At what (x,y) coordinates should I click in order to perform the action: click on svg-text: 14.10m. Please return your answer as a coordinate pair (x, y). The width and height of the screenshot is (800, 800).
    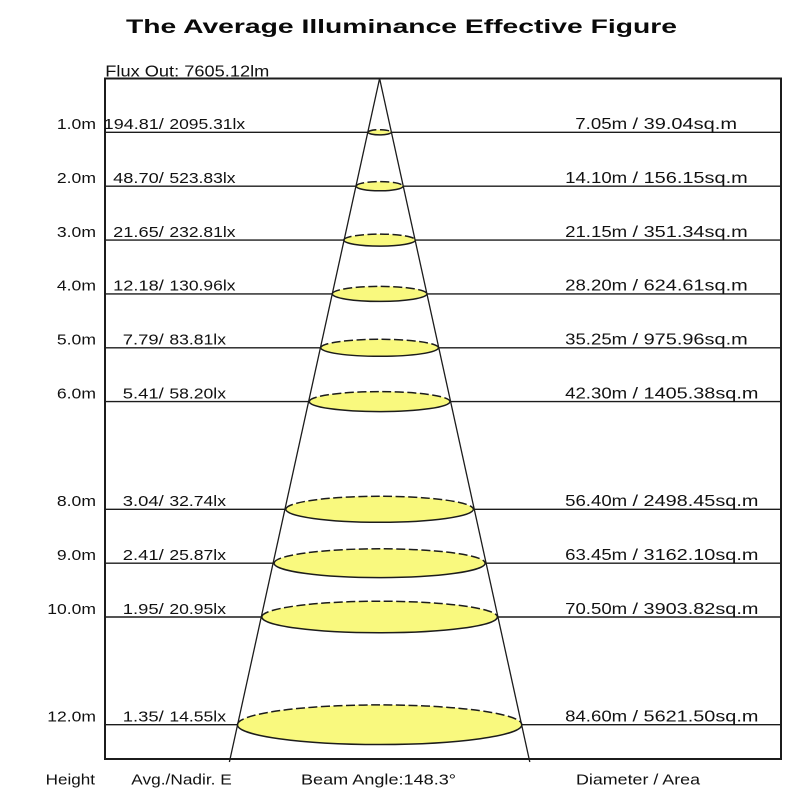
    Looking at the image, I should click on (596, 178).